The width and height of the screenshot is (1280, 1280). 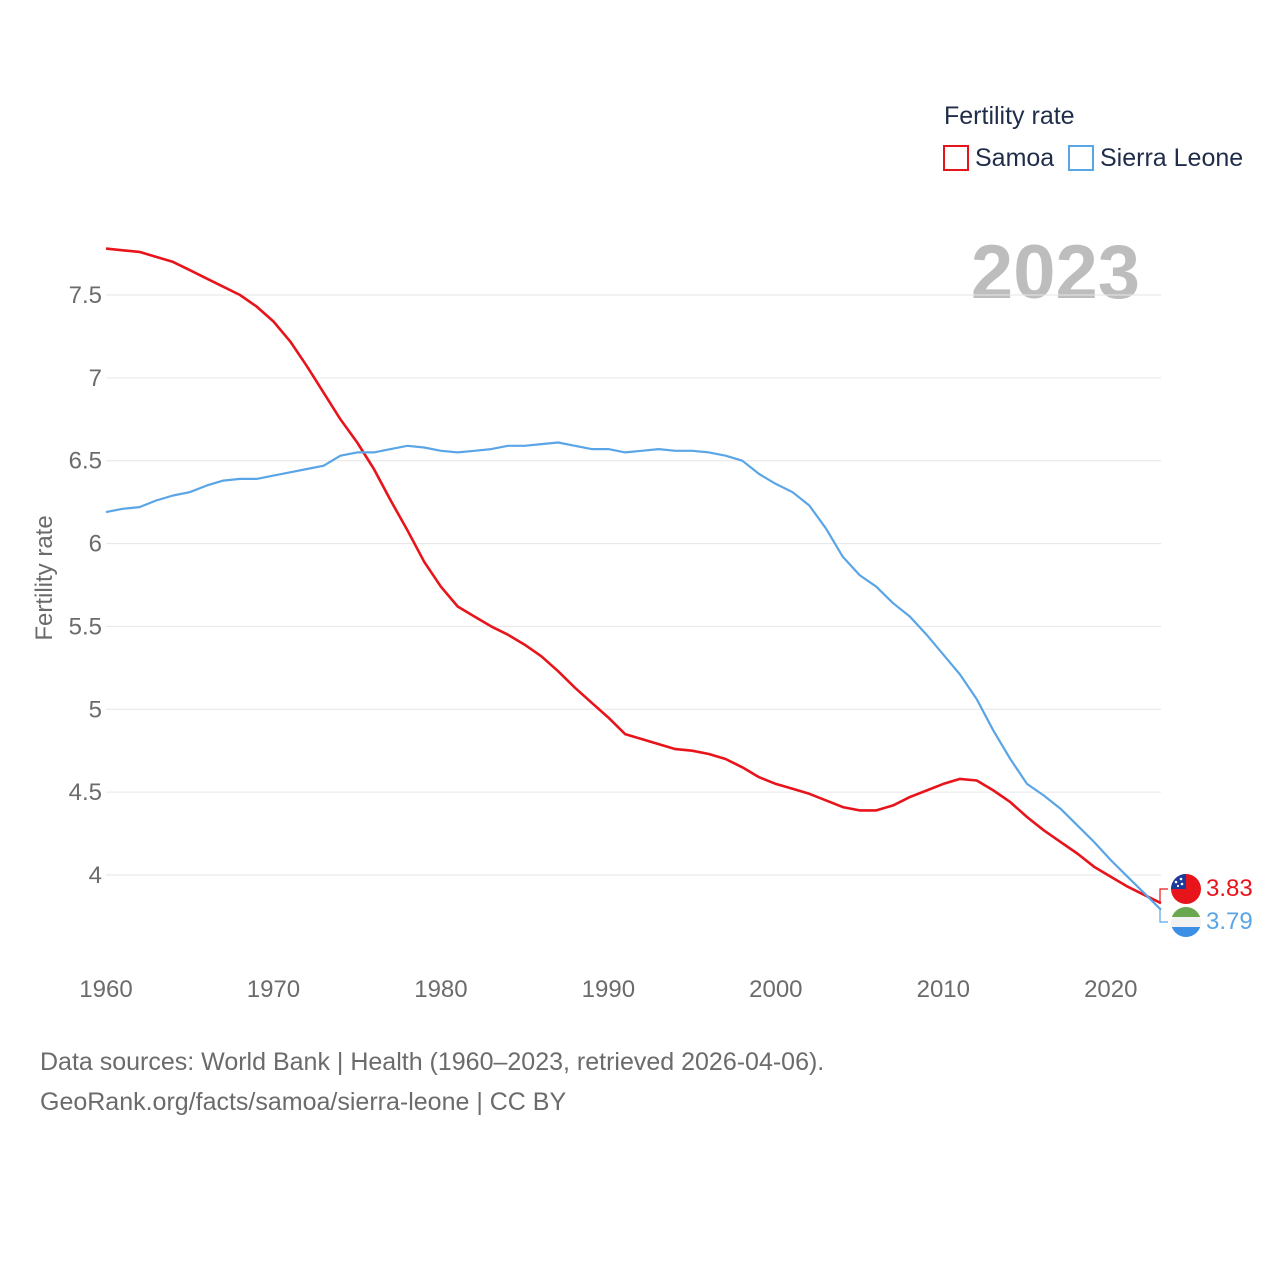 I want to click on y-tick-label: 6.5, so click(x=85, y=461).